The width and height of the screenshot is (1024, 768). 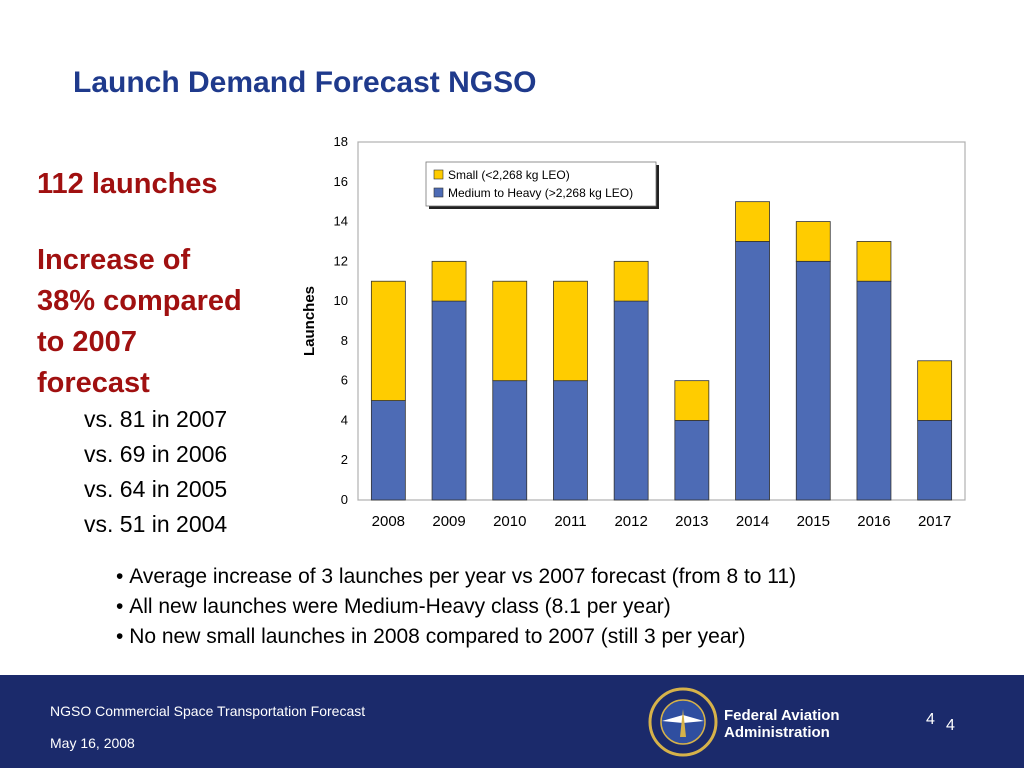 What do you see at coordinates (127, 184) in the screenshot?
I see `headline-total-launches: 112 launches` at bounding box center [127, 184].